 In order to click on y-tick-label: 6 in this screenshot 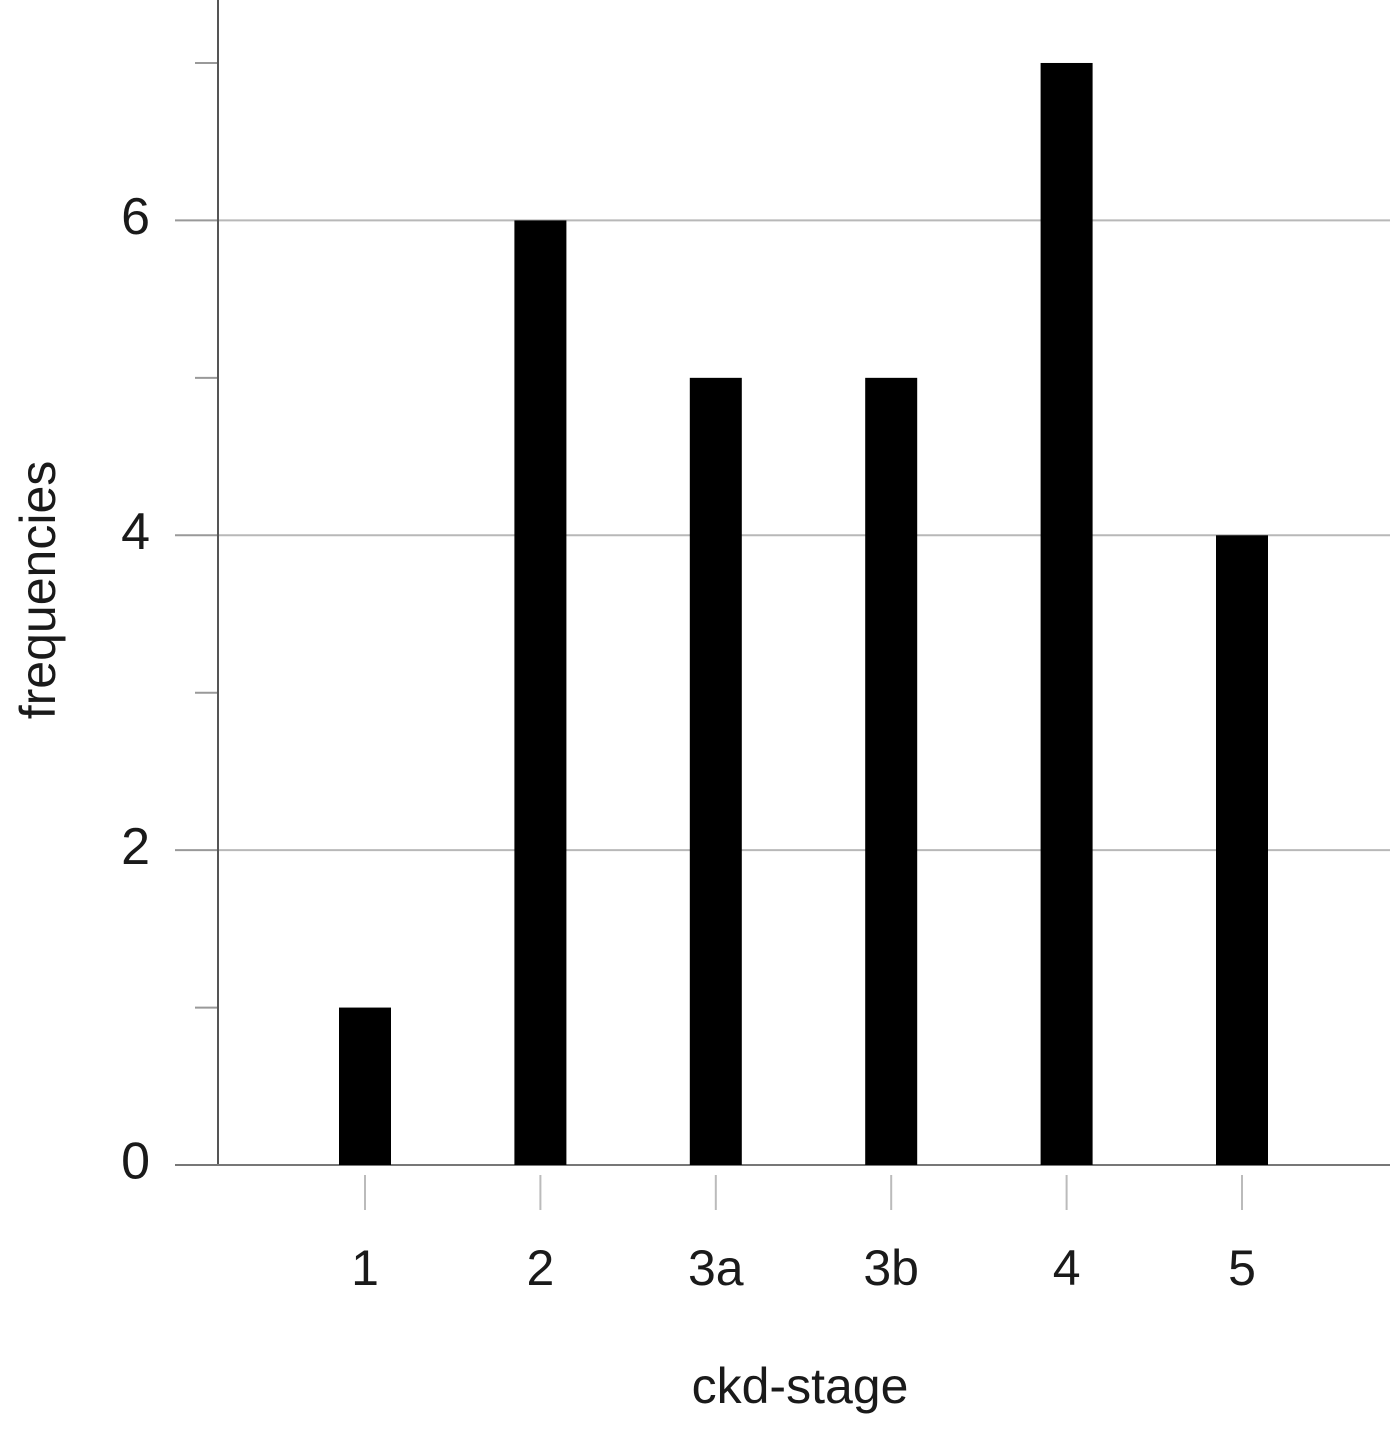, I will do `click(135, 217)`.